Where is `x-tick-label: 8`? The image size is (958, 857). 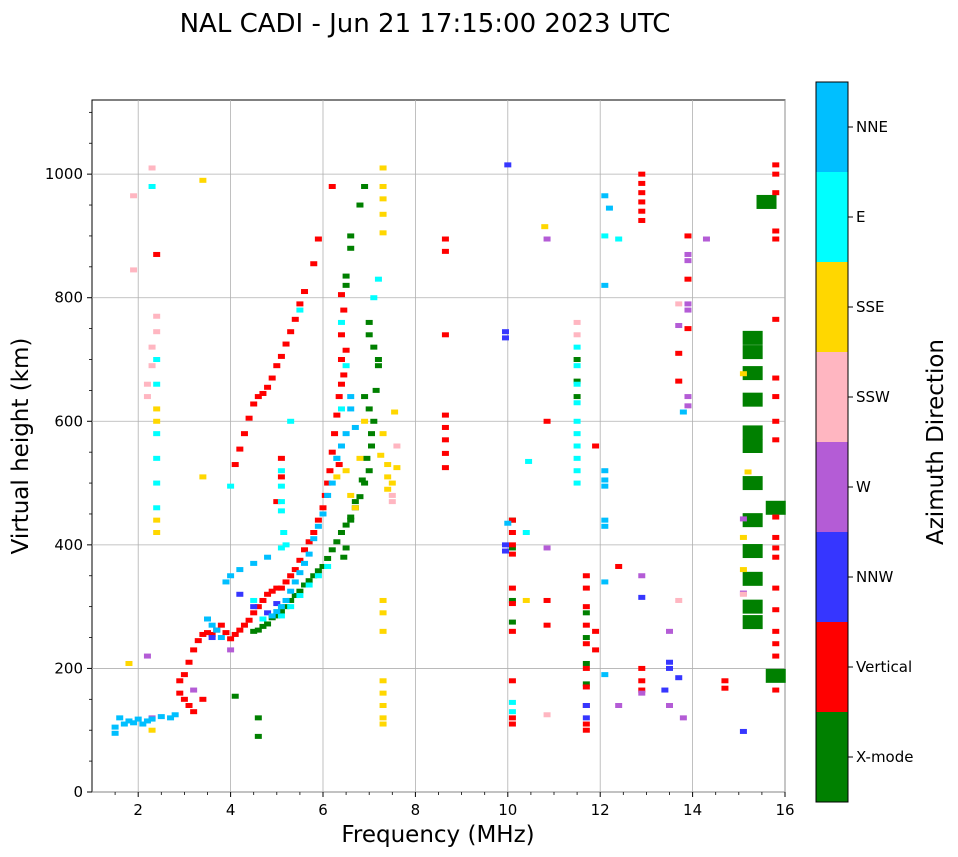
x-tick-label: 8 is located at coordinates (416, 810).